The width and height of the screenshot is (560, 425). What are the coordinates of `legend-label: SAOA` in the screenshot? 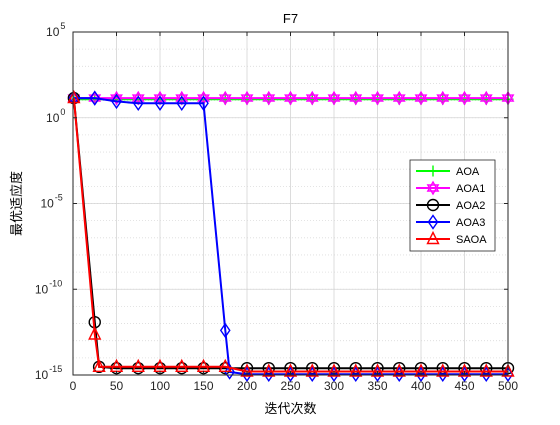 It's located at (471, 240).